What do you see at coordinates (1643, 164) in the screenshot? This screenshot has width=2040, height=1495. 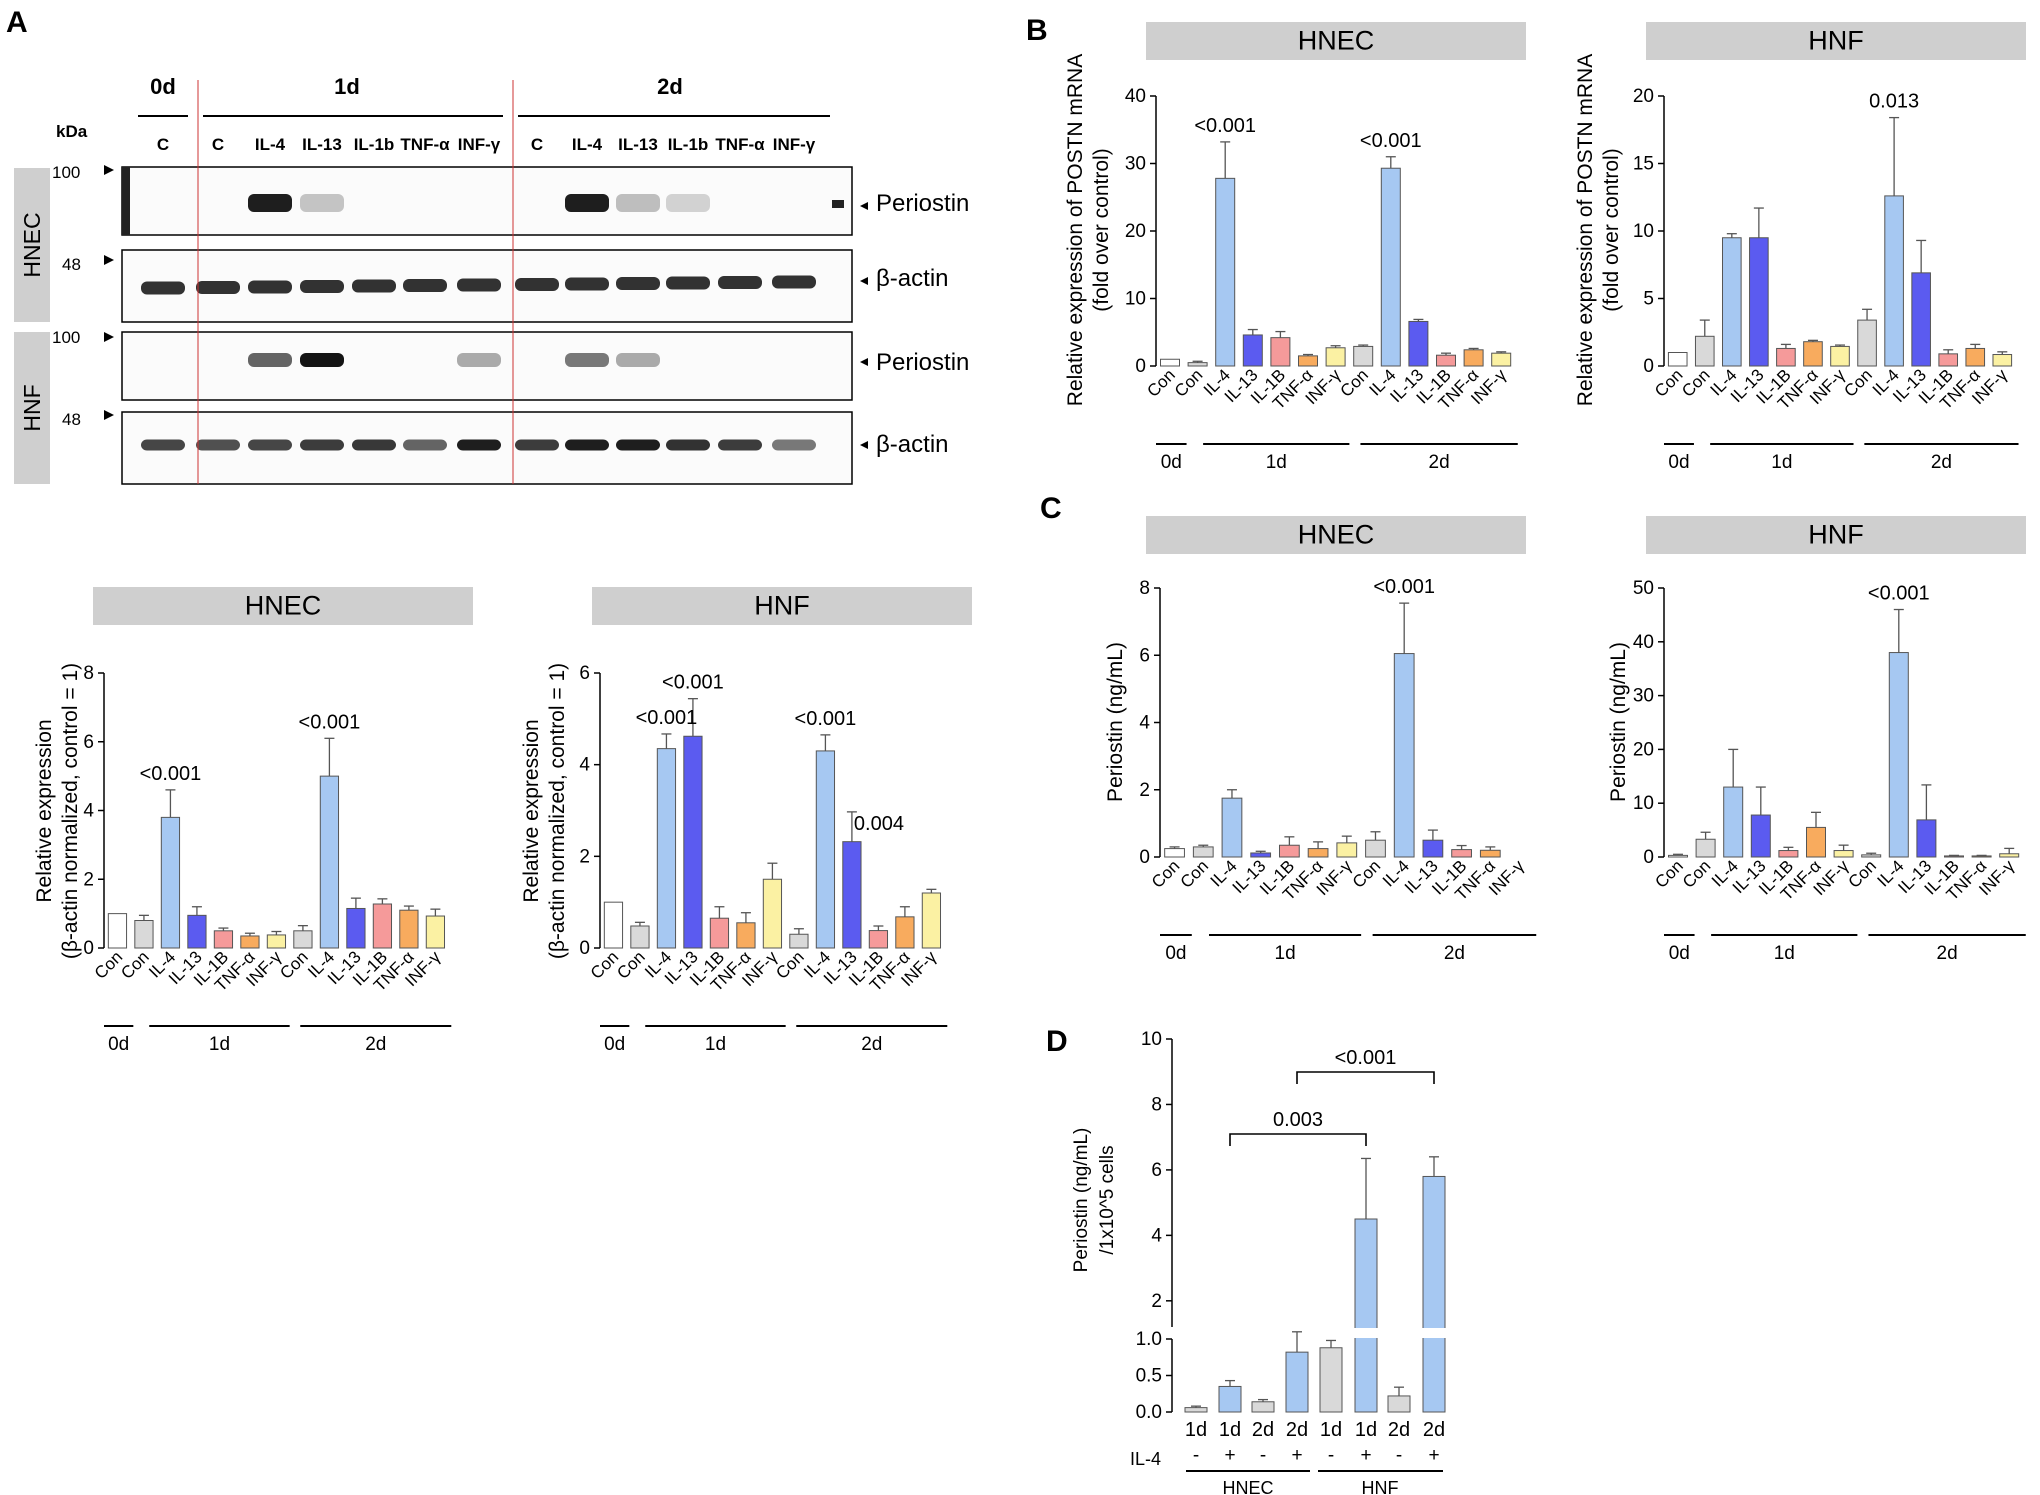 I see `y-tick-label: 15` at bounding box center [1643, 164].